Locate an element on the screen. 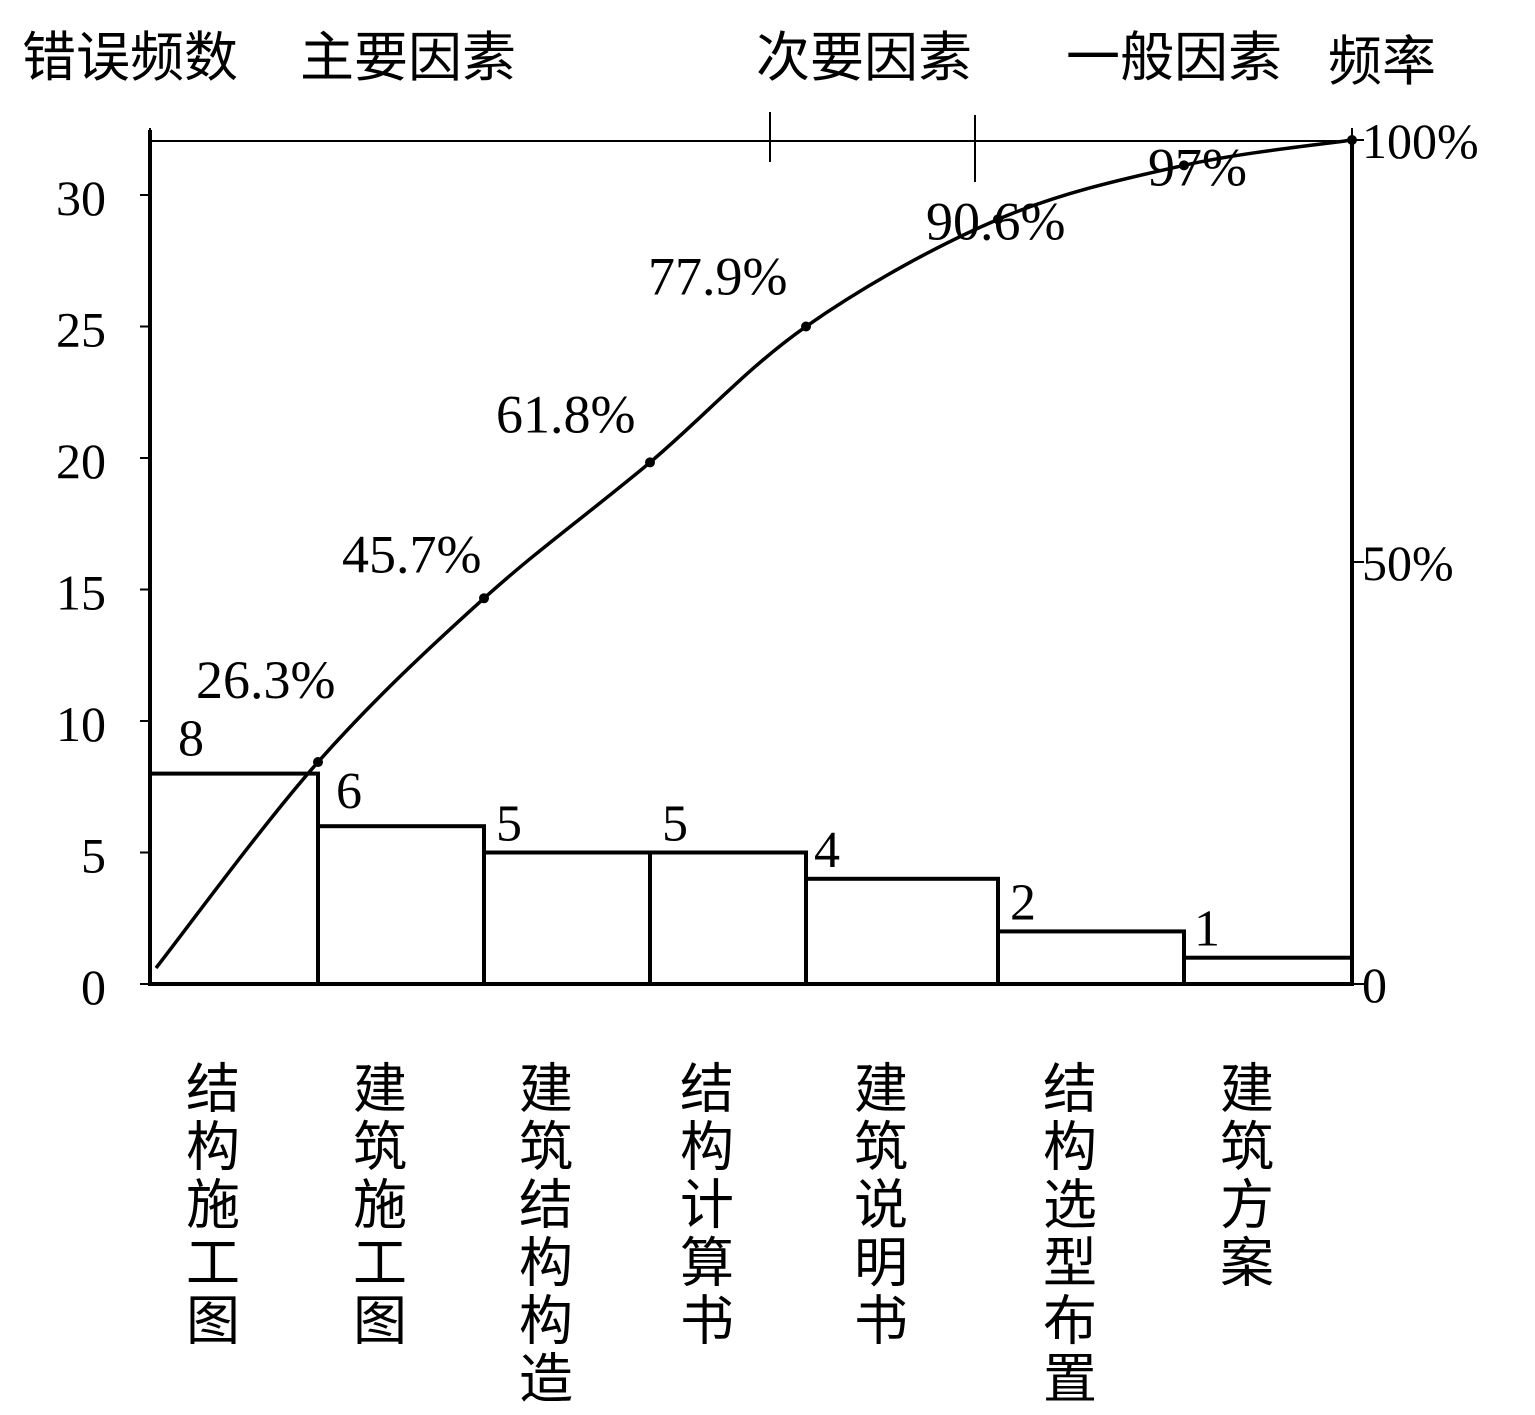 The height and width of the screenshot is (1415, 1535). bar-value-label: 6 is located at coordinates (349, 791).